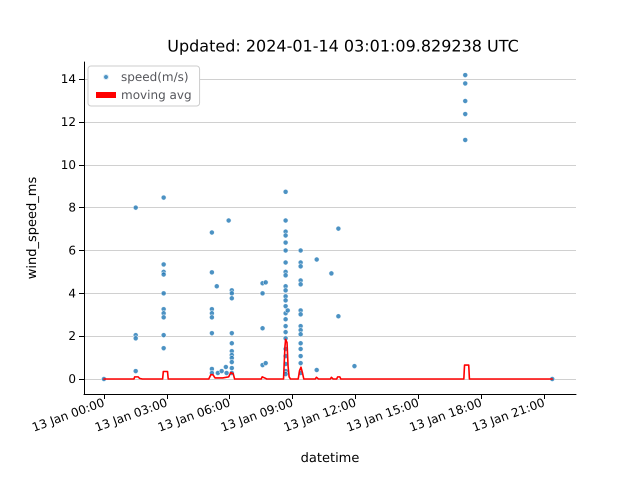 Image resolution: width=640 pixels, height=480 pixels. Describe the element at coordinates (72, 207) in the screenshot. I see `y-tick-label: 8` at that location.